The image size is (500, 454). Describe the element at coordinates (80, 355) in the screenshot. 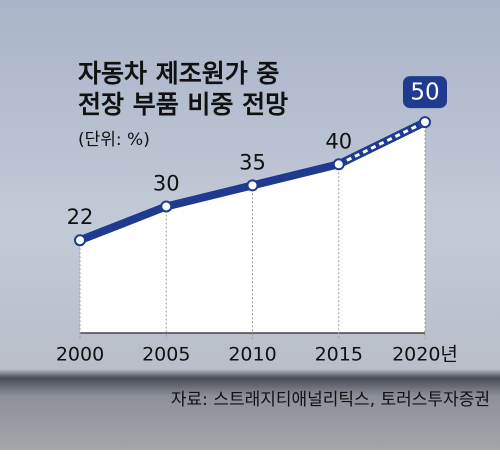

I see `x-tick-label: 2000` at that location.